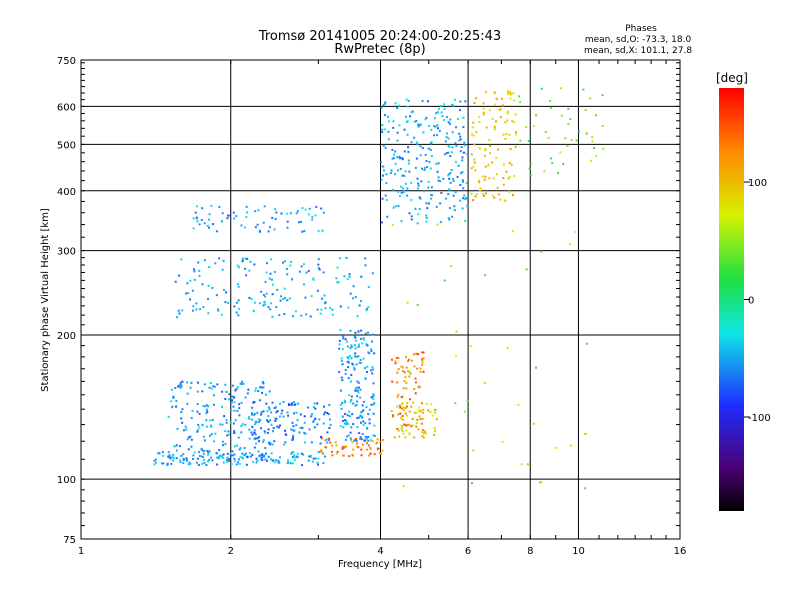 This screenshot has height=600, width=800. I want to click on x-tick-label: 2, so click(231, 551).